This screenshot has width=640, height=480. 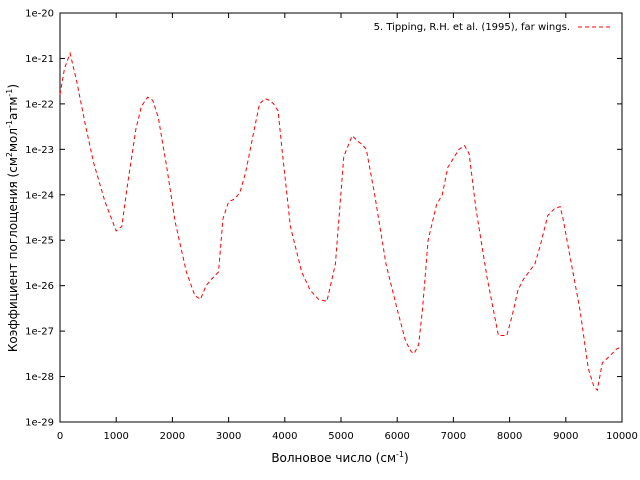 What do you see at coordinates (39, 332) in the screenshot?
I see `y-tick-label: 1e-27` at bounding box center [39, 332].